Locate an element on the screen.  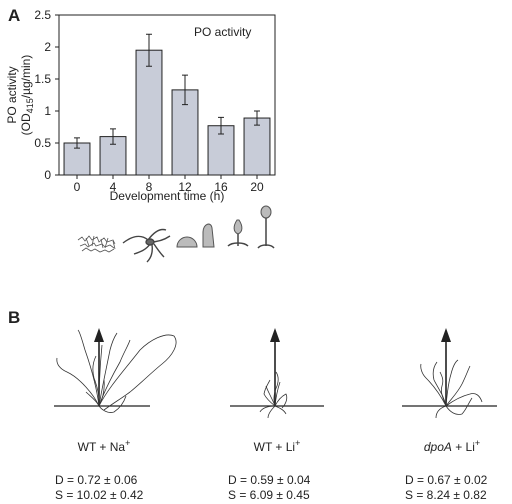
trajectory-plot-wt-li: WT + Li+ D = 0.59 ± 0.04 S = 6.09 ± 0.45 is located at coordinates (276, 415).